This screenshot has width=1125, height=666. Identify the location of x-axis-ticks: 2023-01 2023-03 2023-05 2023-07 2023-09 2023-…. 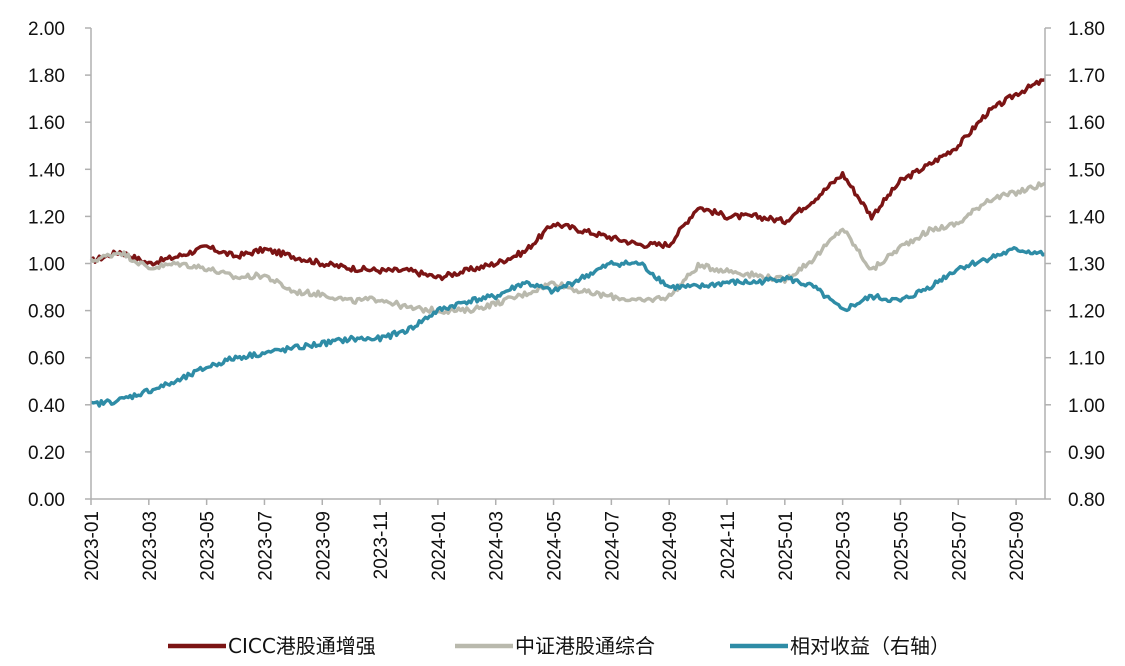
(555, 540).